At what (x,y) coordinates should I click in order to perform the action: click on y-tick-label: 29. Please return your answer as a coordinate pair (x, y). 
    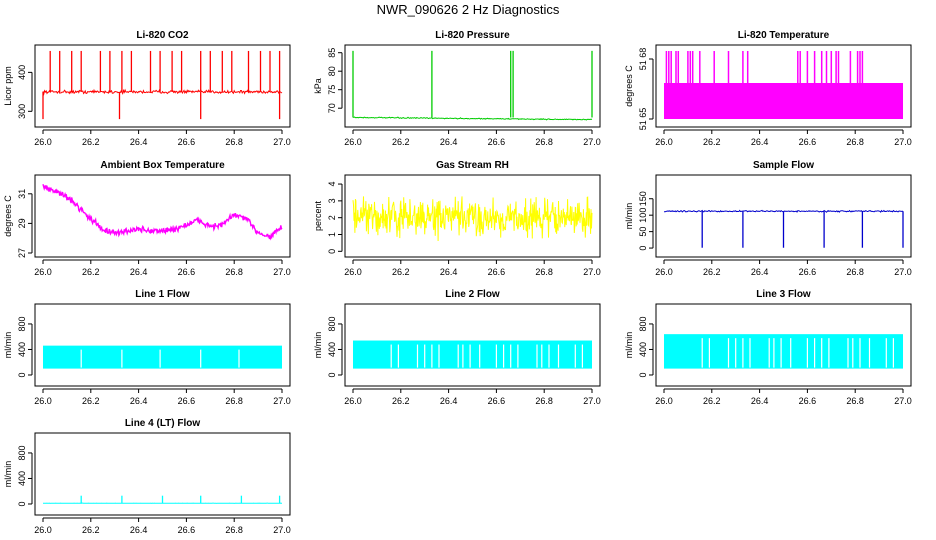
    Looking at the image, I should click on (22, 223).